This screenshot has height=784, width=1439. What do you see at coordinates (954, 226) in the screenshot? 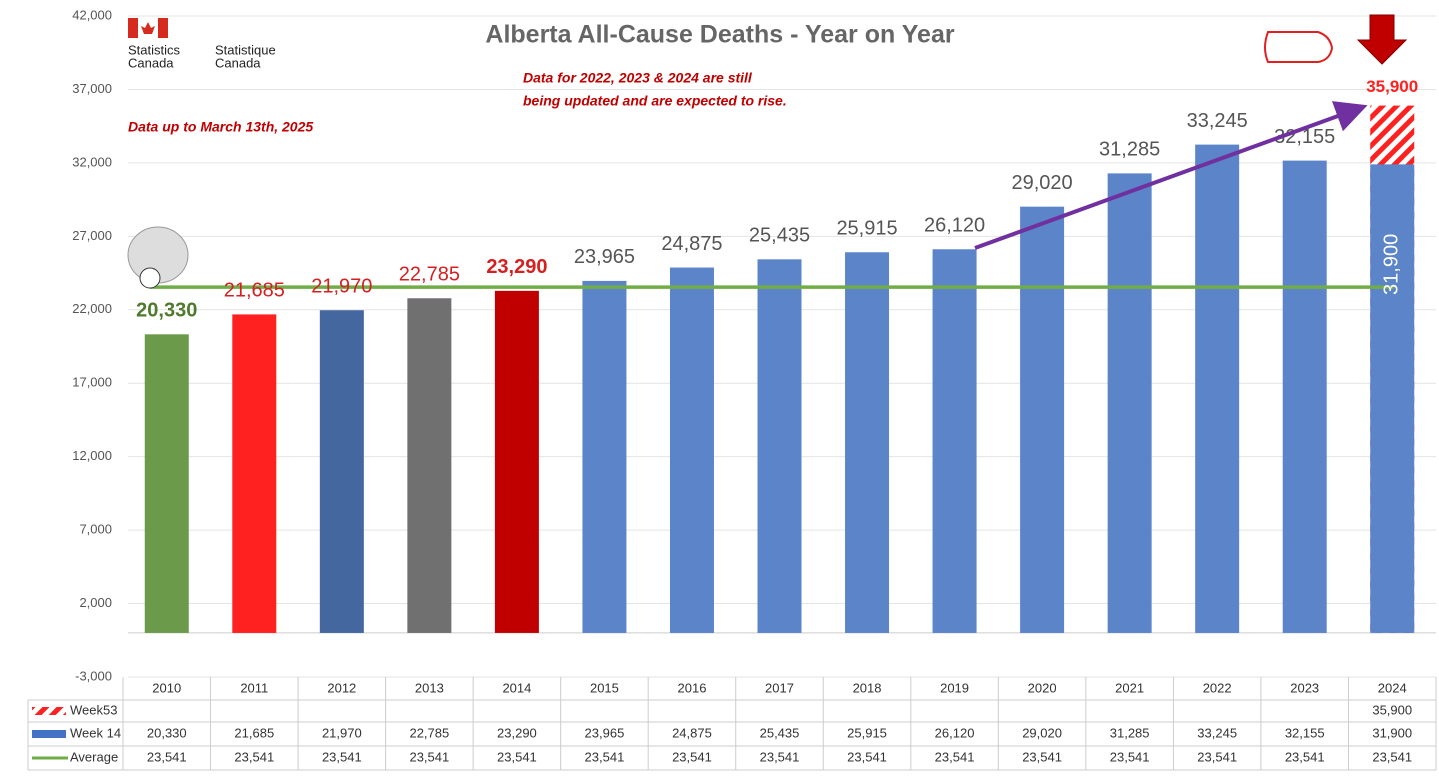
I see `data-label: 26,120` at bounding box center [954, 226].